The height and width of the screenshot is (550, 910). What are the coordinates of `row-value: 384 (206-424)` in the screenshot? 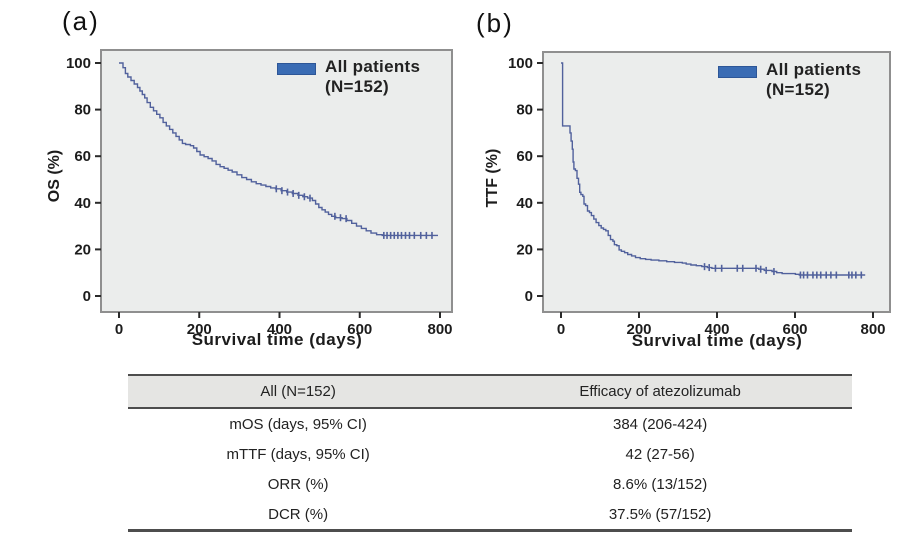 It's located at (660, 424).